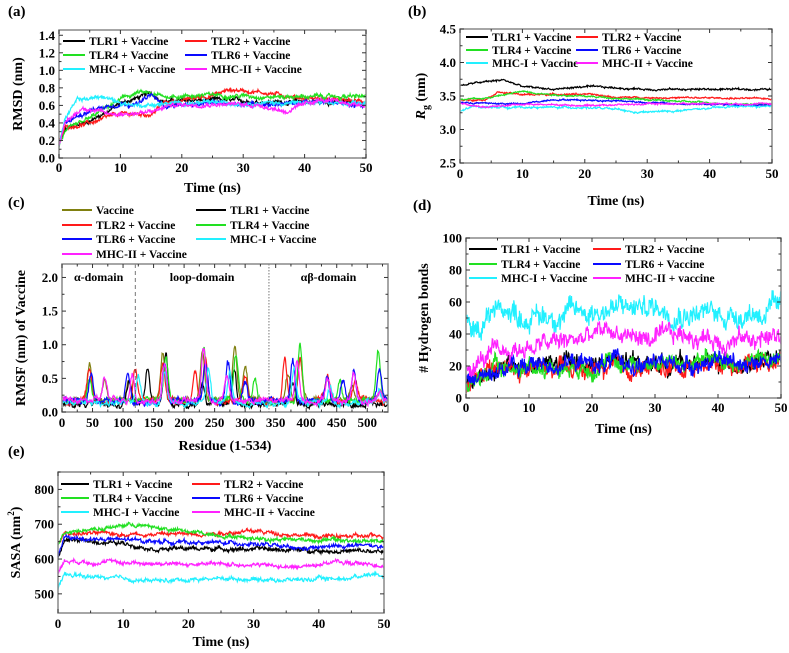 Image resolution: width=789 pixels, height=653 pixels. Describe the element at coordinates (253, 623) in the screenshot. I see `x-tick-label: 30` at that location.